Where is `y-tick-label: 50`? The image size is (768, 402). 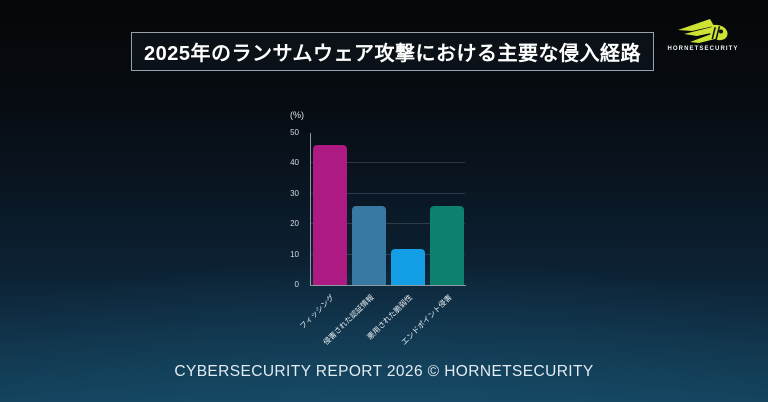 y-tick-label: 50 is located at coordinates (294, 132).